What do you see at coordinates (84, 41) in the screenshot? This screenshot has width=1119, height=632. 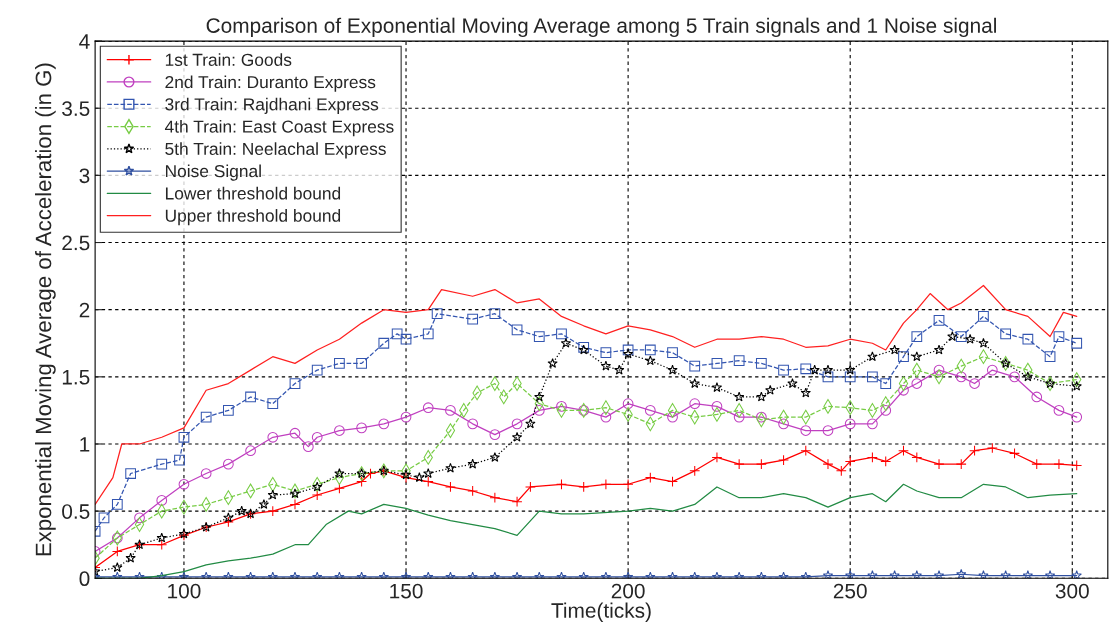 I see `y-tick-label: 4` at bounding box center [84, 41].